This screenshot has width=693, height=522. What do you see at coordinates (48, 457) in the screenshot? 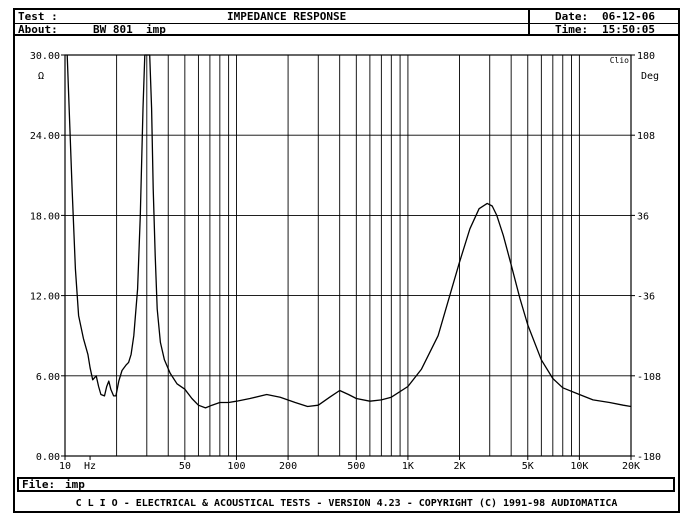
I see `y-tick-label: 0.00` at bounding box center [48, 457].